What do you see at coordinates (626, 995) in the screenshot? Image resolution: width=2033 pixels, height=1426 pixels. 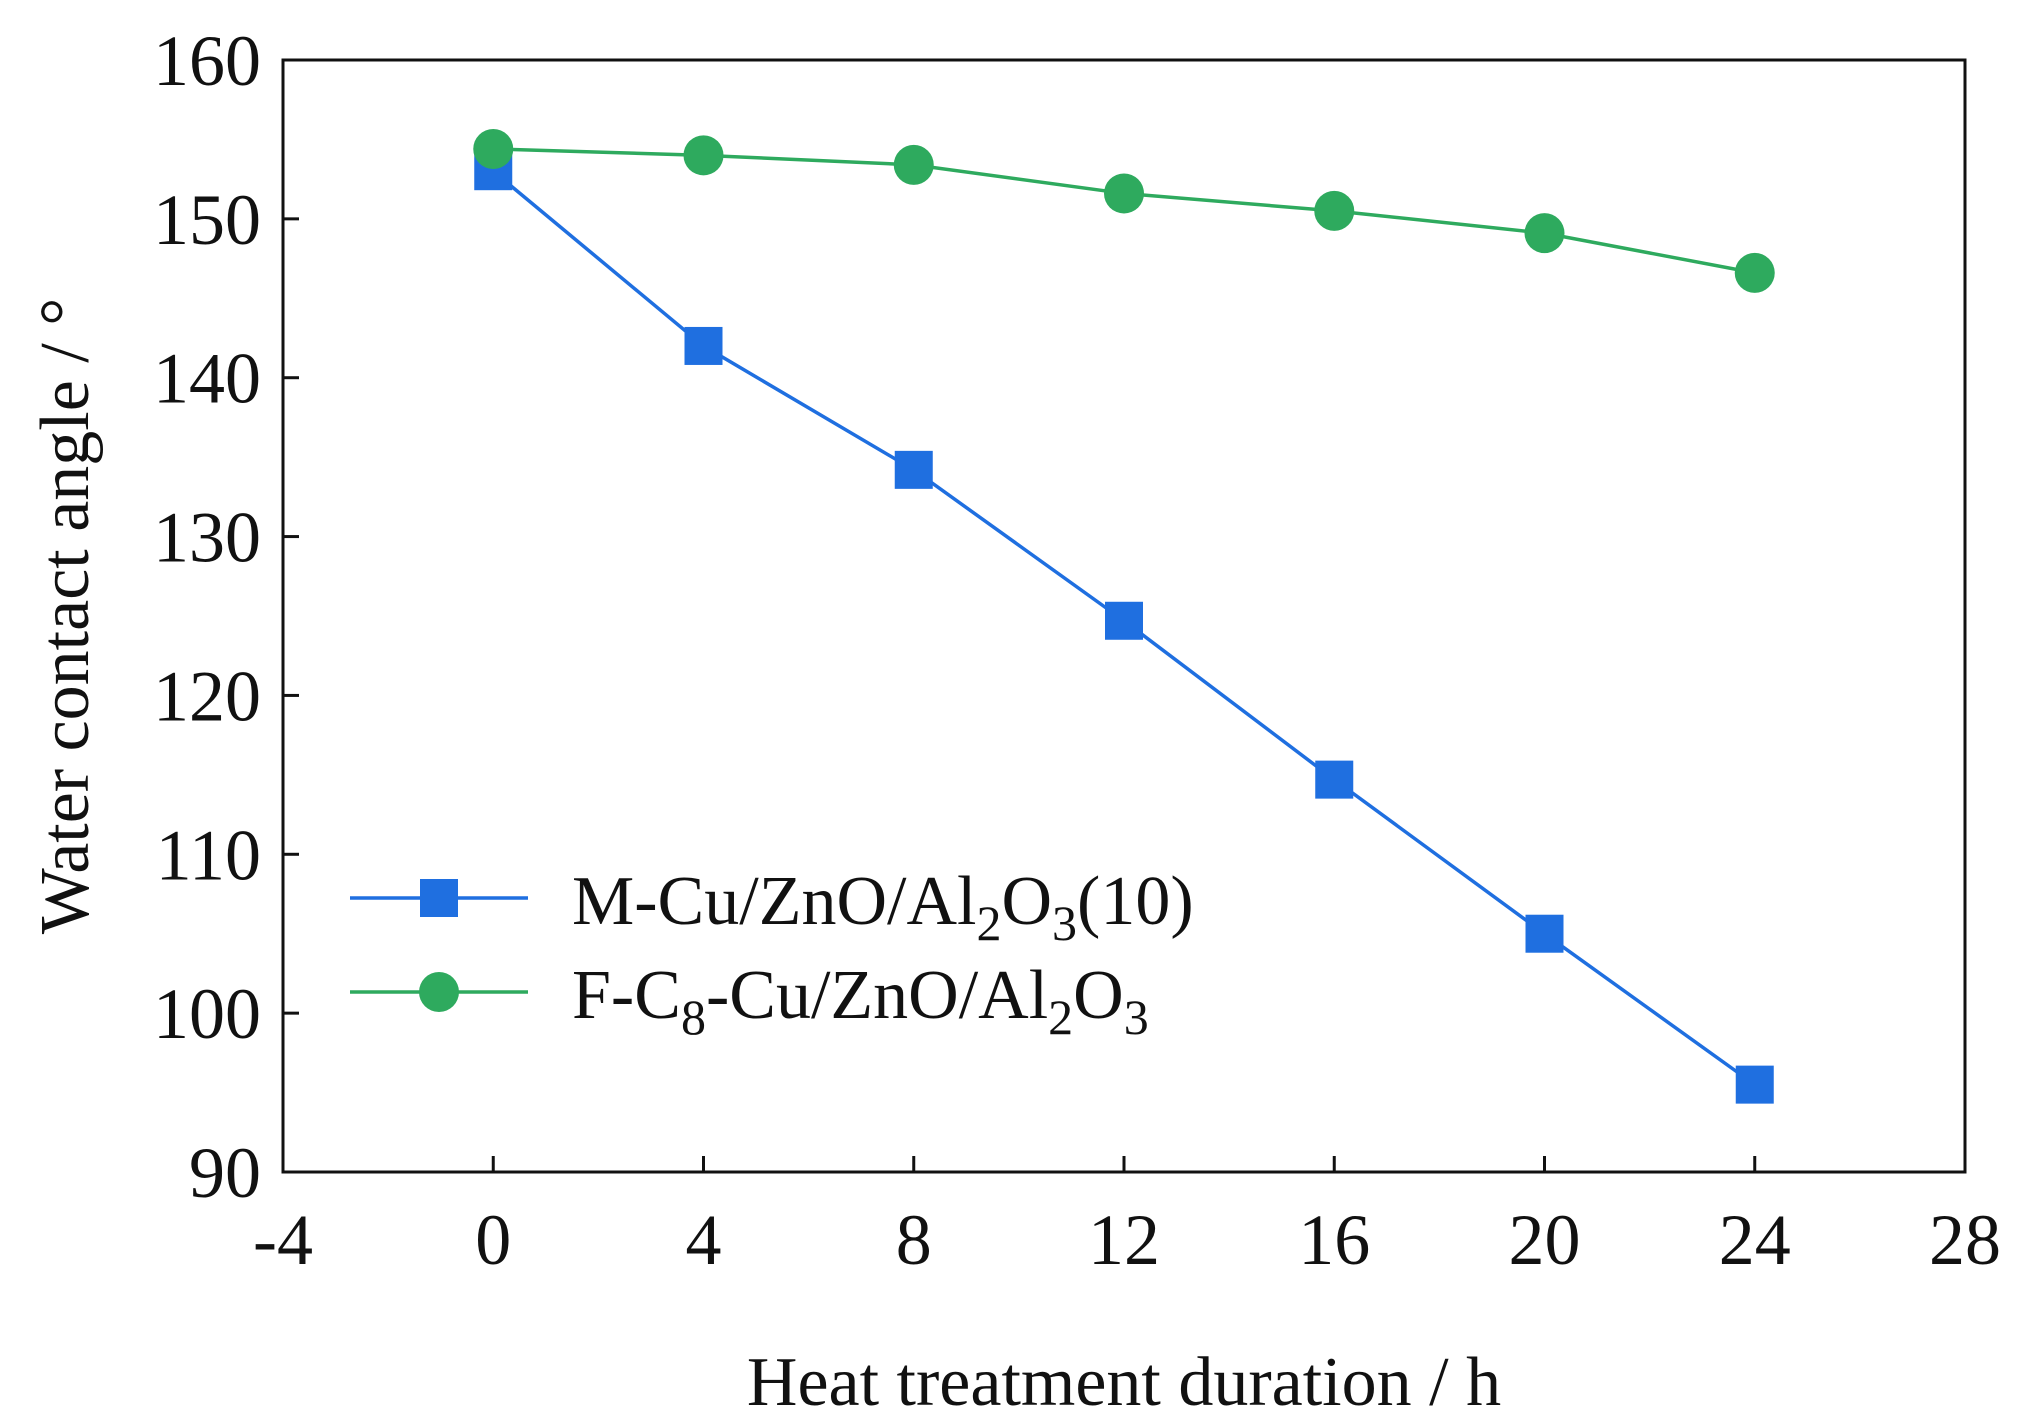 I see `legend-text-part: F-C` at bounding box center [626, 995].